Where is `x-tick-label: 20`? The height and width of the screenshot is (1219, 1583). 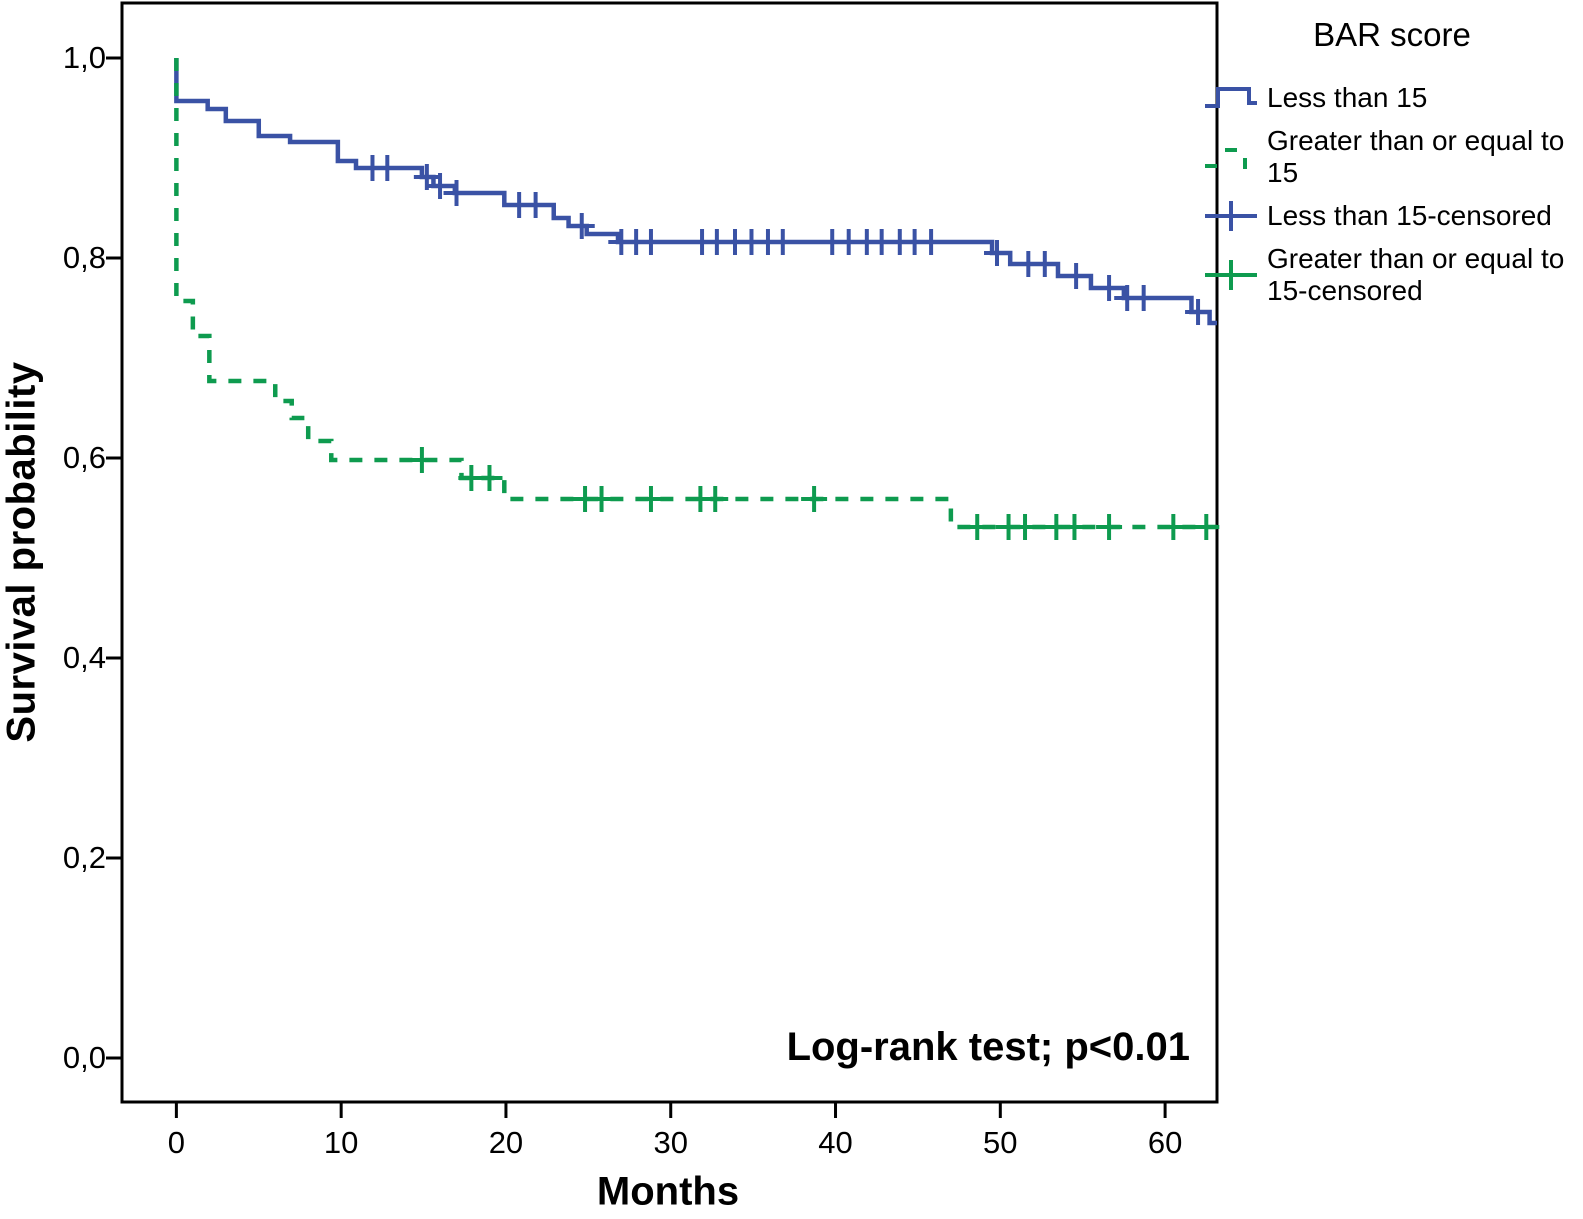 x-tick-label: 20 is located at coordinates (506, 1142).